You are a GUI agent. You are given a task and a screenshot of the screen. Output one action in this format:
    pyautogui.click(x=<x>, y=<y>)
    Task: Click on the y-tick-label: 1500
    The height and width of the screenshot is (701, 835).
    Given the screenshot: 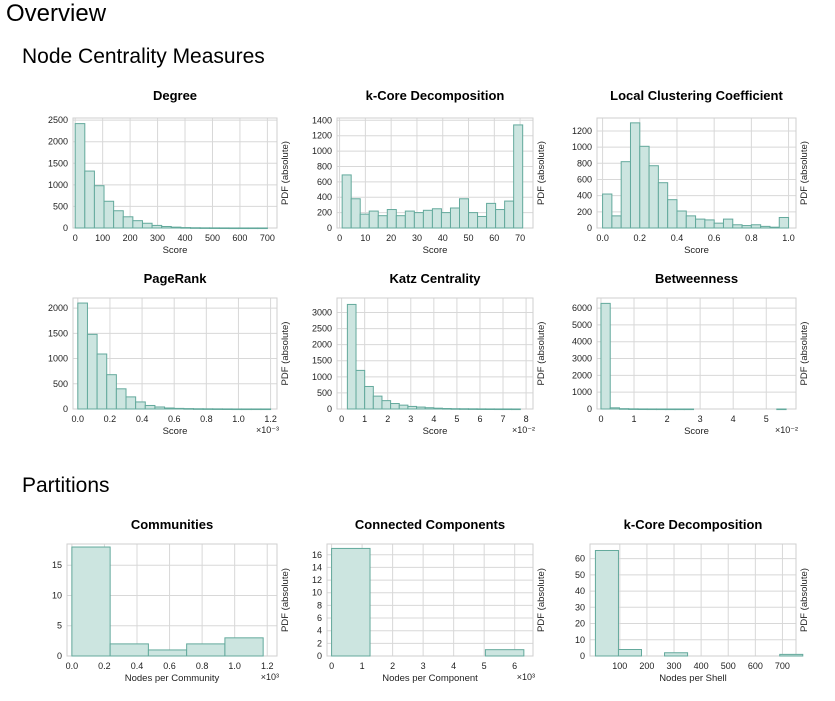 What is the action you would take?
    pyautogui.click(x=58, y=163)
    